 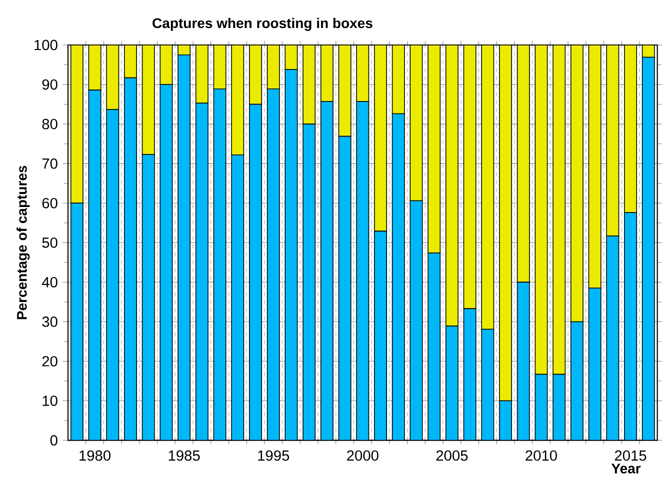 I want to click on y-tick-label: 0, so click(x=54, y=440).